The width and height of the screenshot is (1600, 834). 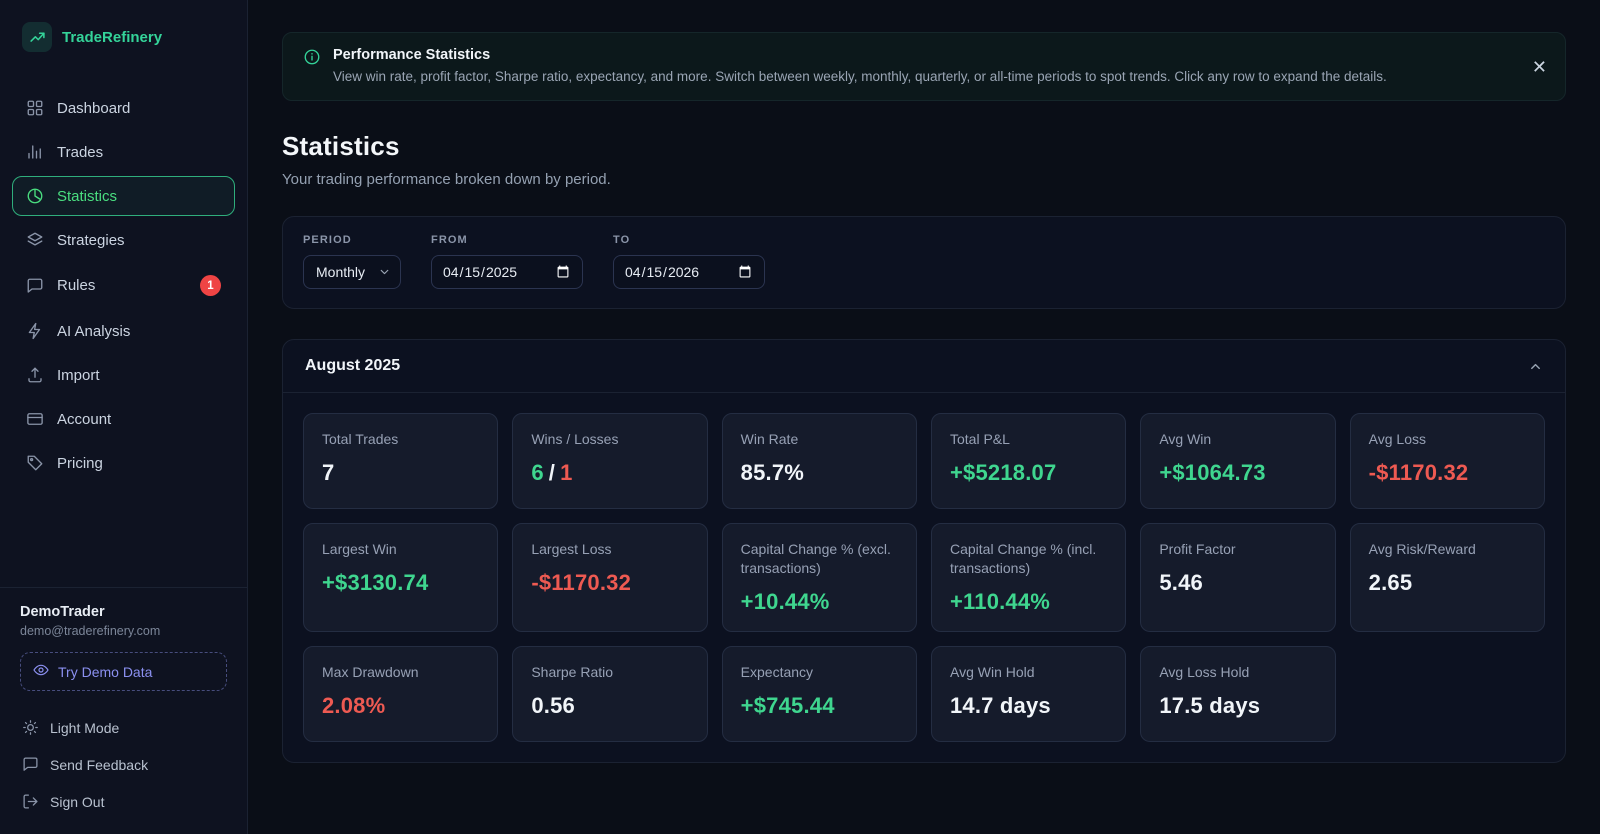 I want to click on sidebar-item-import: Import, so click(x=123, y=375).